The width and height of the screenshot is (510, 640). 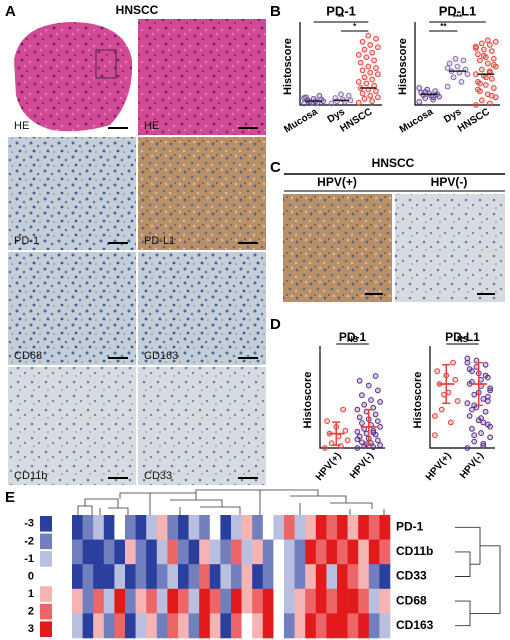 What do you see at coordinates (355, 26) in the screenshot?
I see `significance-label: *` at bounding box center [355, 26].